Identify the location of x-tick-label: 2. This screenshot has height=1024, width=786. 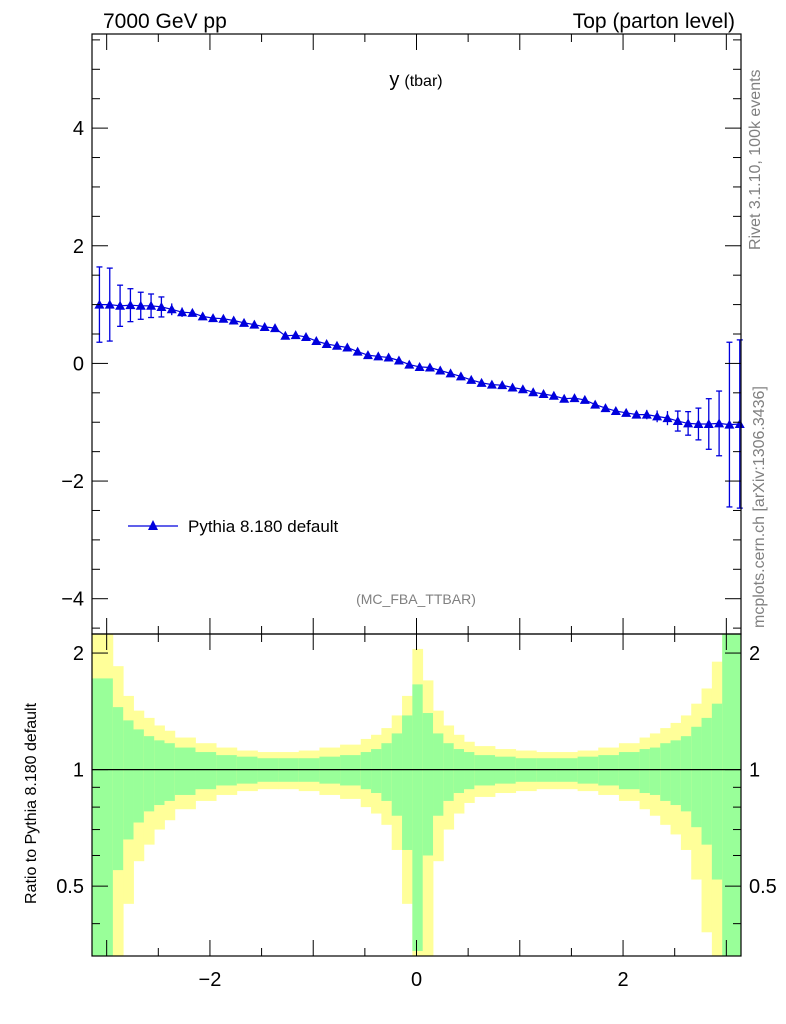
(622, 980).